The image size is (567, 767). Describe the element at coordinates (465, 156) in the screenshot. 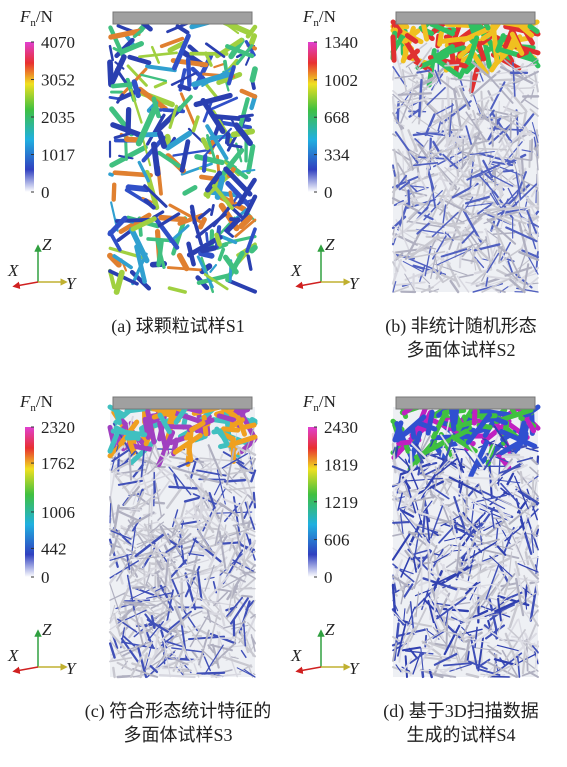

I see `specimen` at that location.